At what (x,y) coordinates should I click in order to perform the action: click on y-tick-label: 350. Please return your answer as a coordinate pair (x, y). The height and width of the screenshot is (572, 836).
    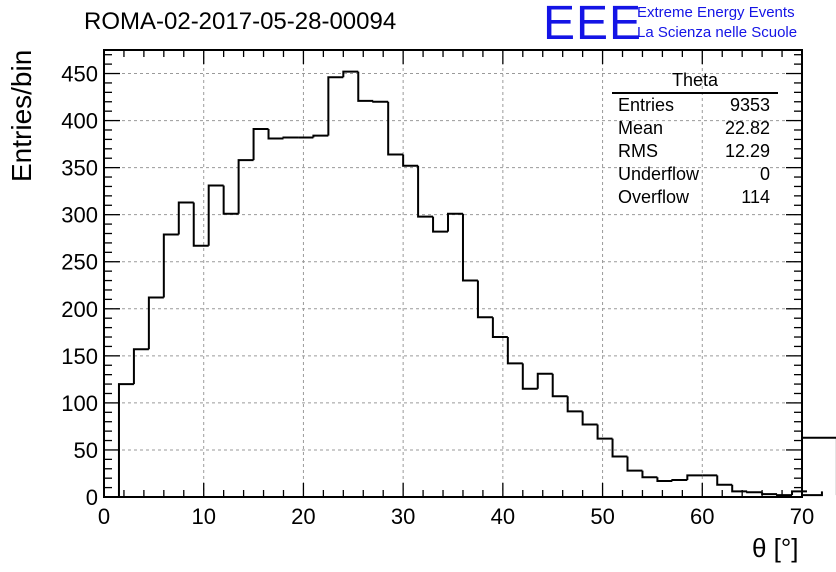
    Looking at the image, I should click on (79, 168).